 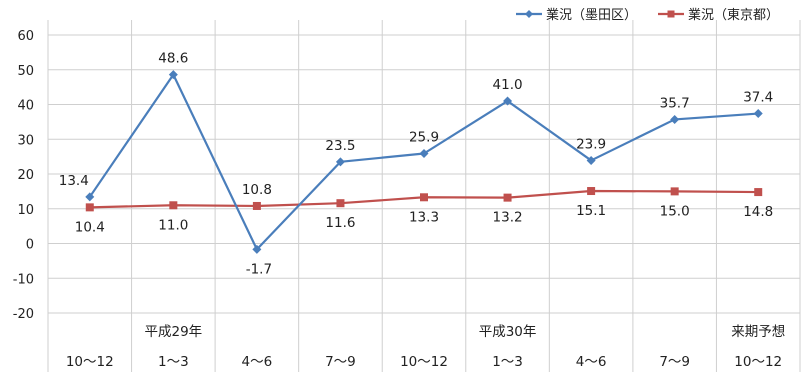 What do you see at coordinates (74, 181) in the screenshot?
I see `data-label: 13.4` at bounding box center [74, 181].